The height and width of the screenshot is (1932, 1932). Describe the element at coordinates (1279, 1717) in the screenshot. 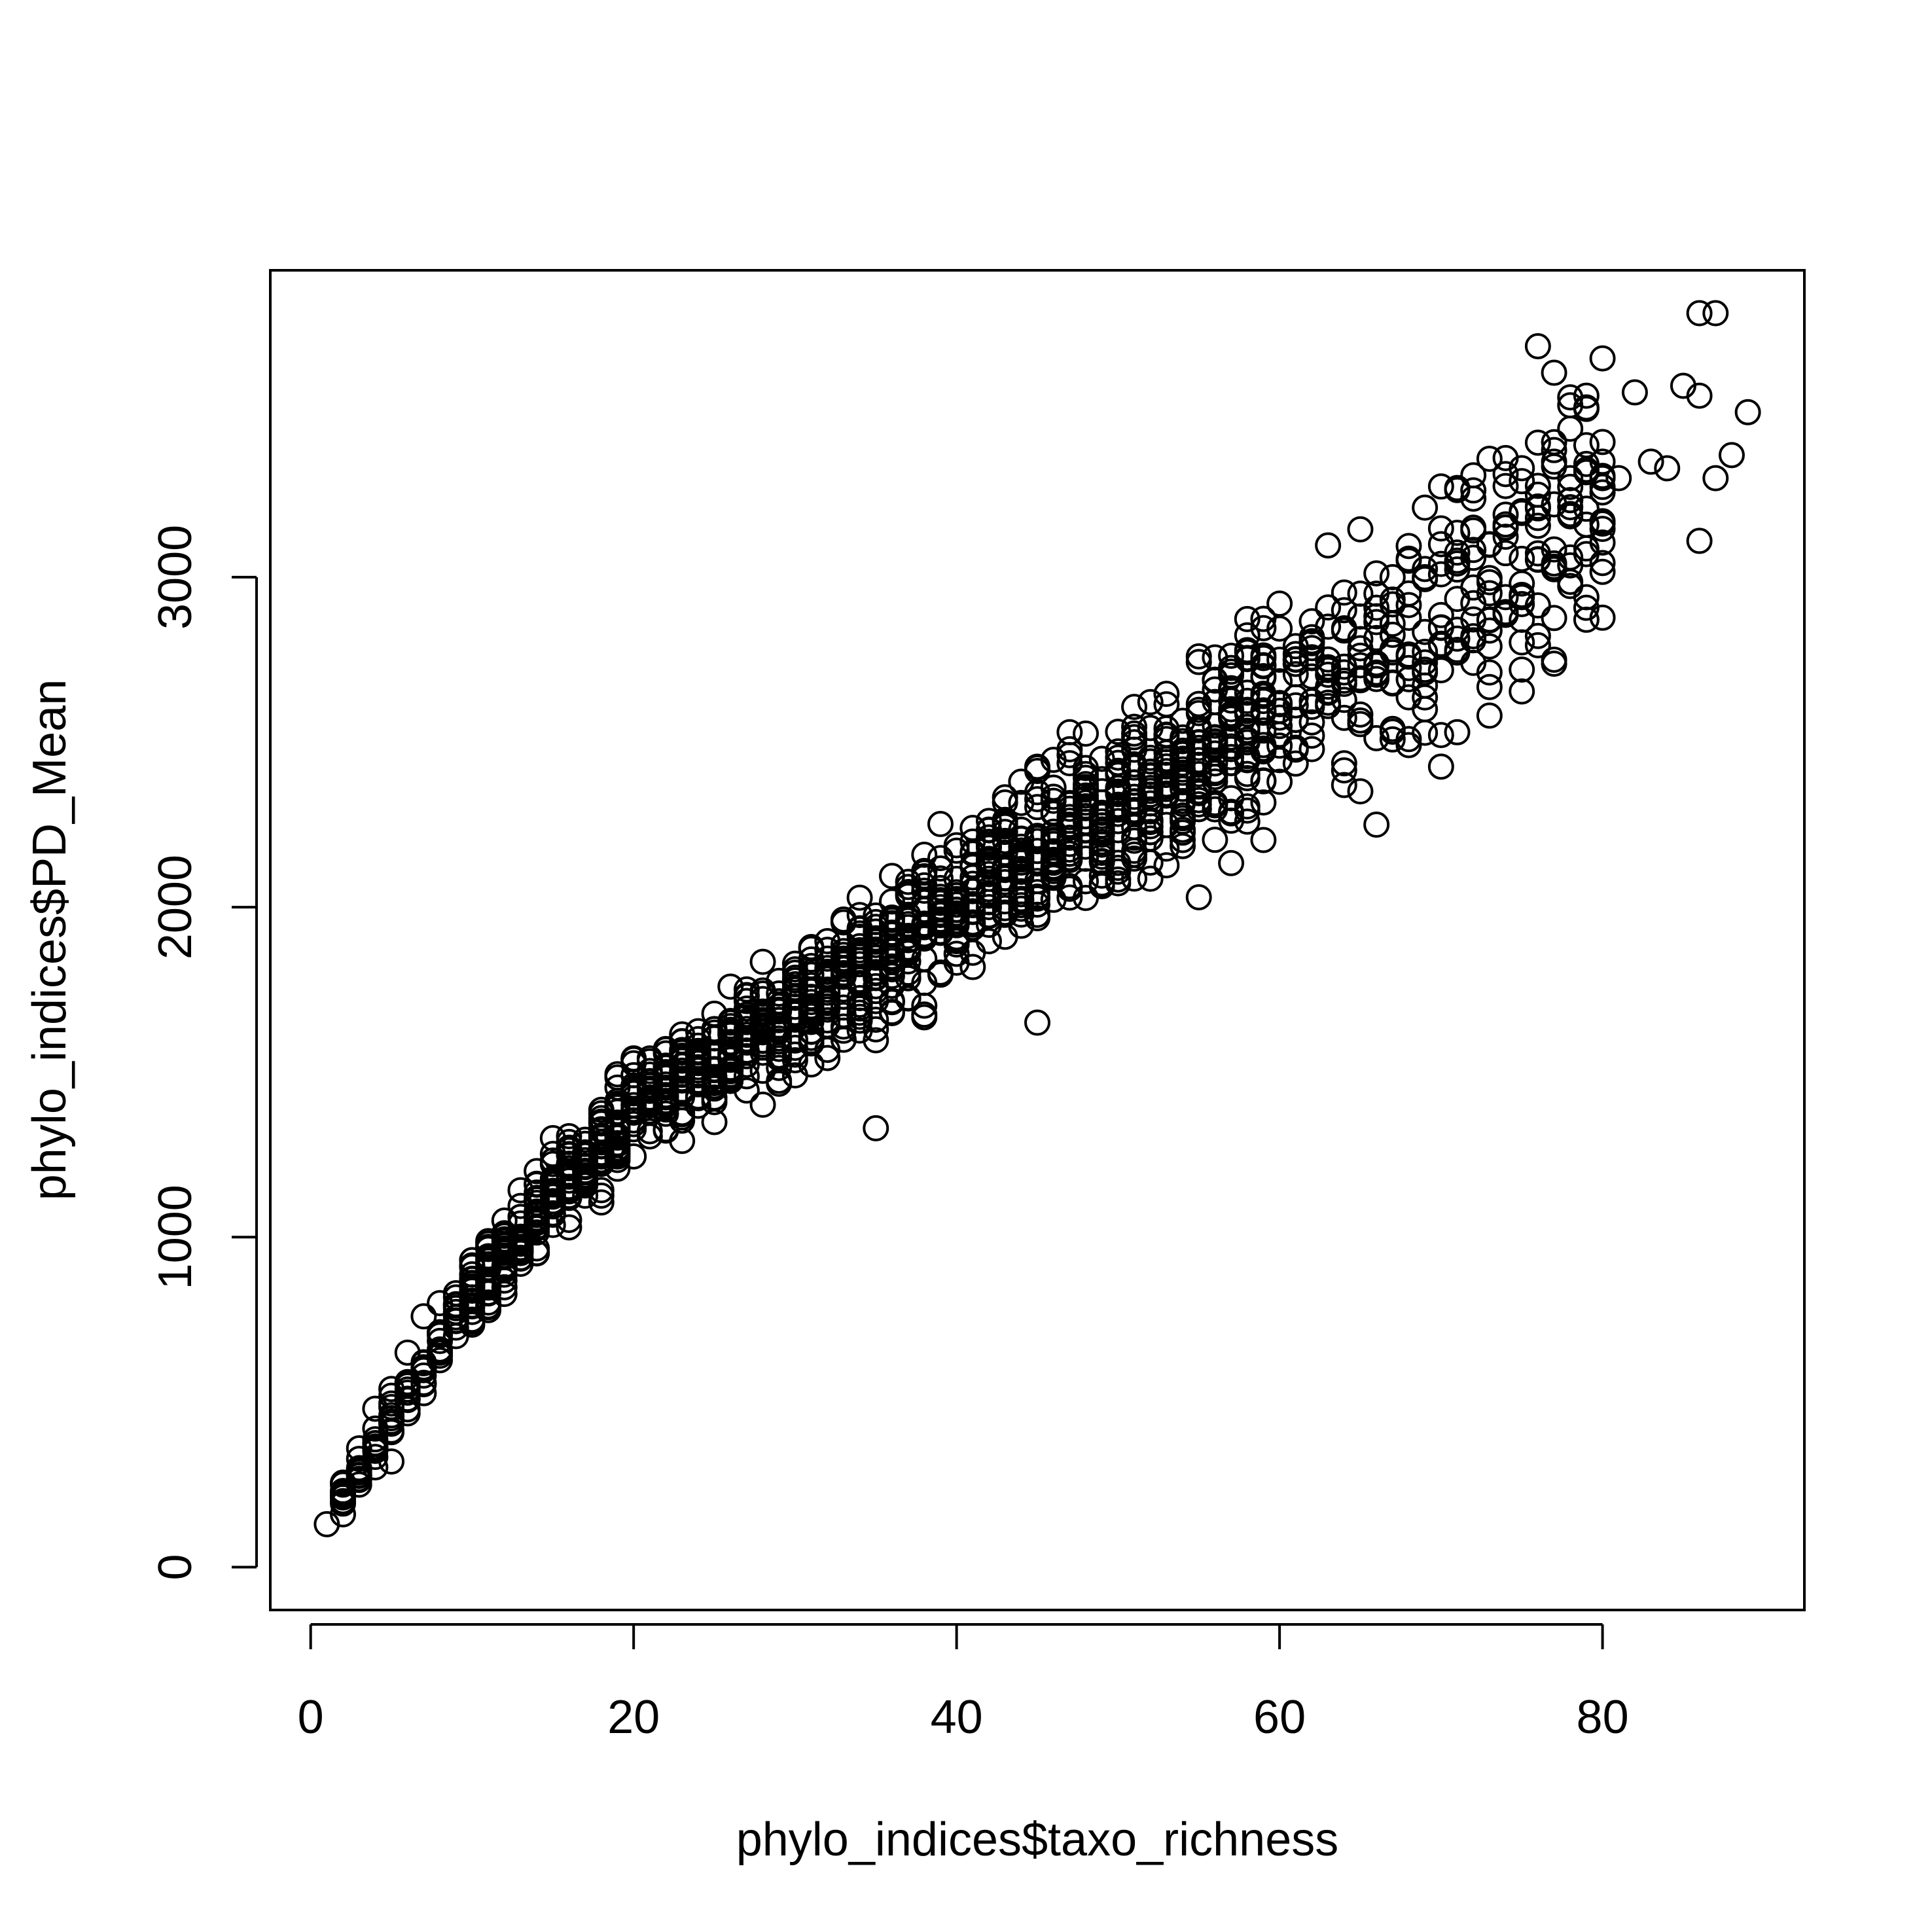

I see `x-tick-label: 60` at that location.